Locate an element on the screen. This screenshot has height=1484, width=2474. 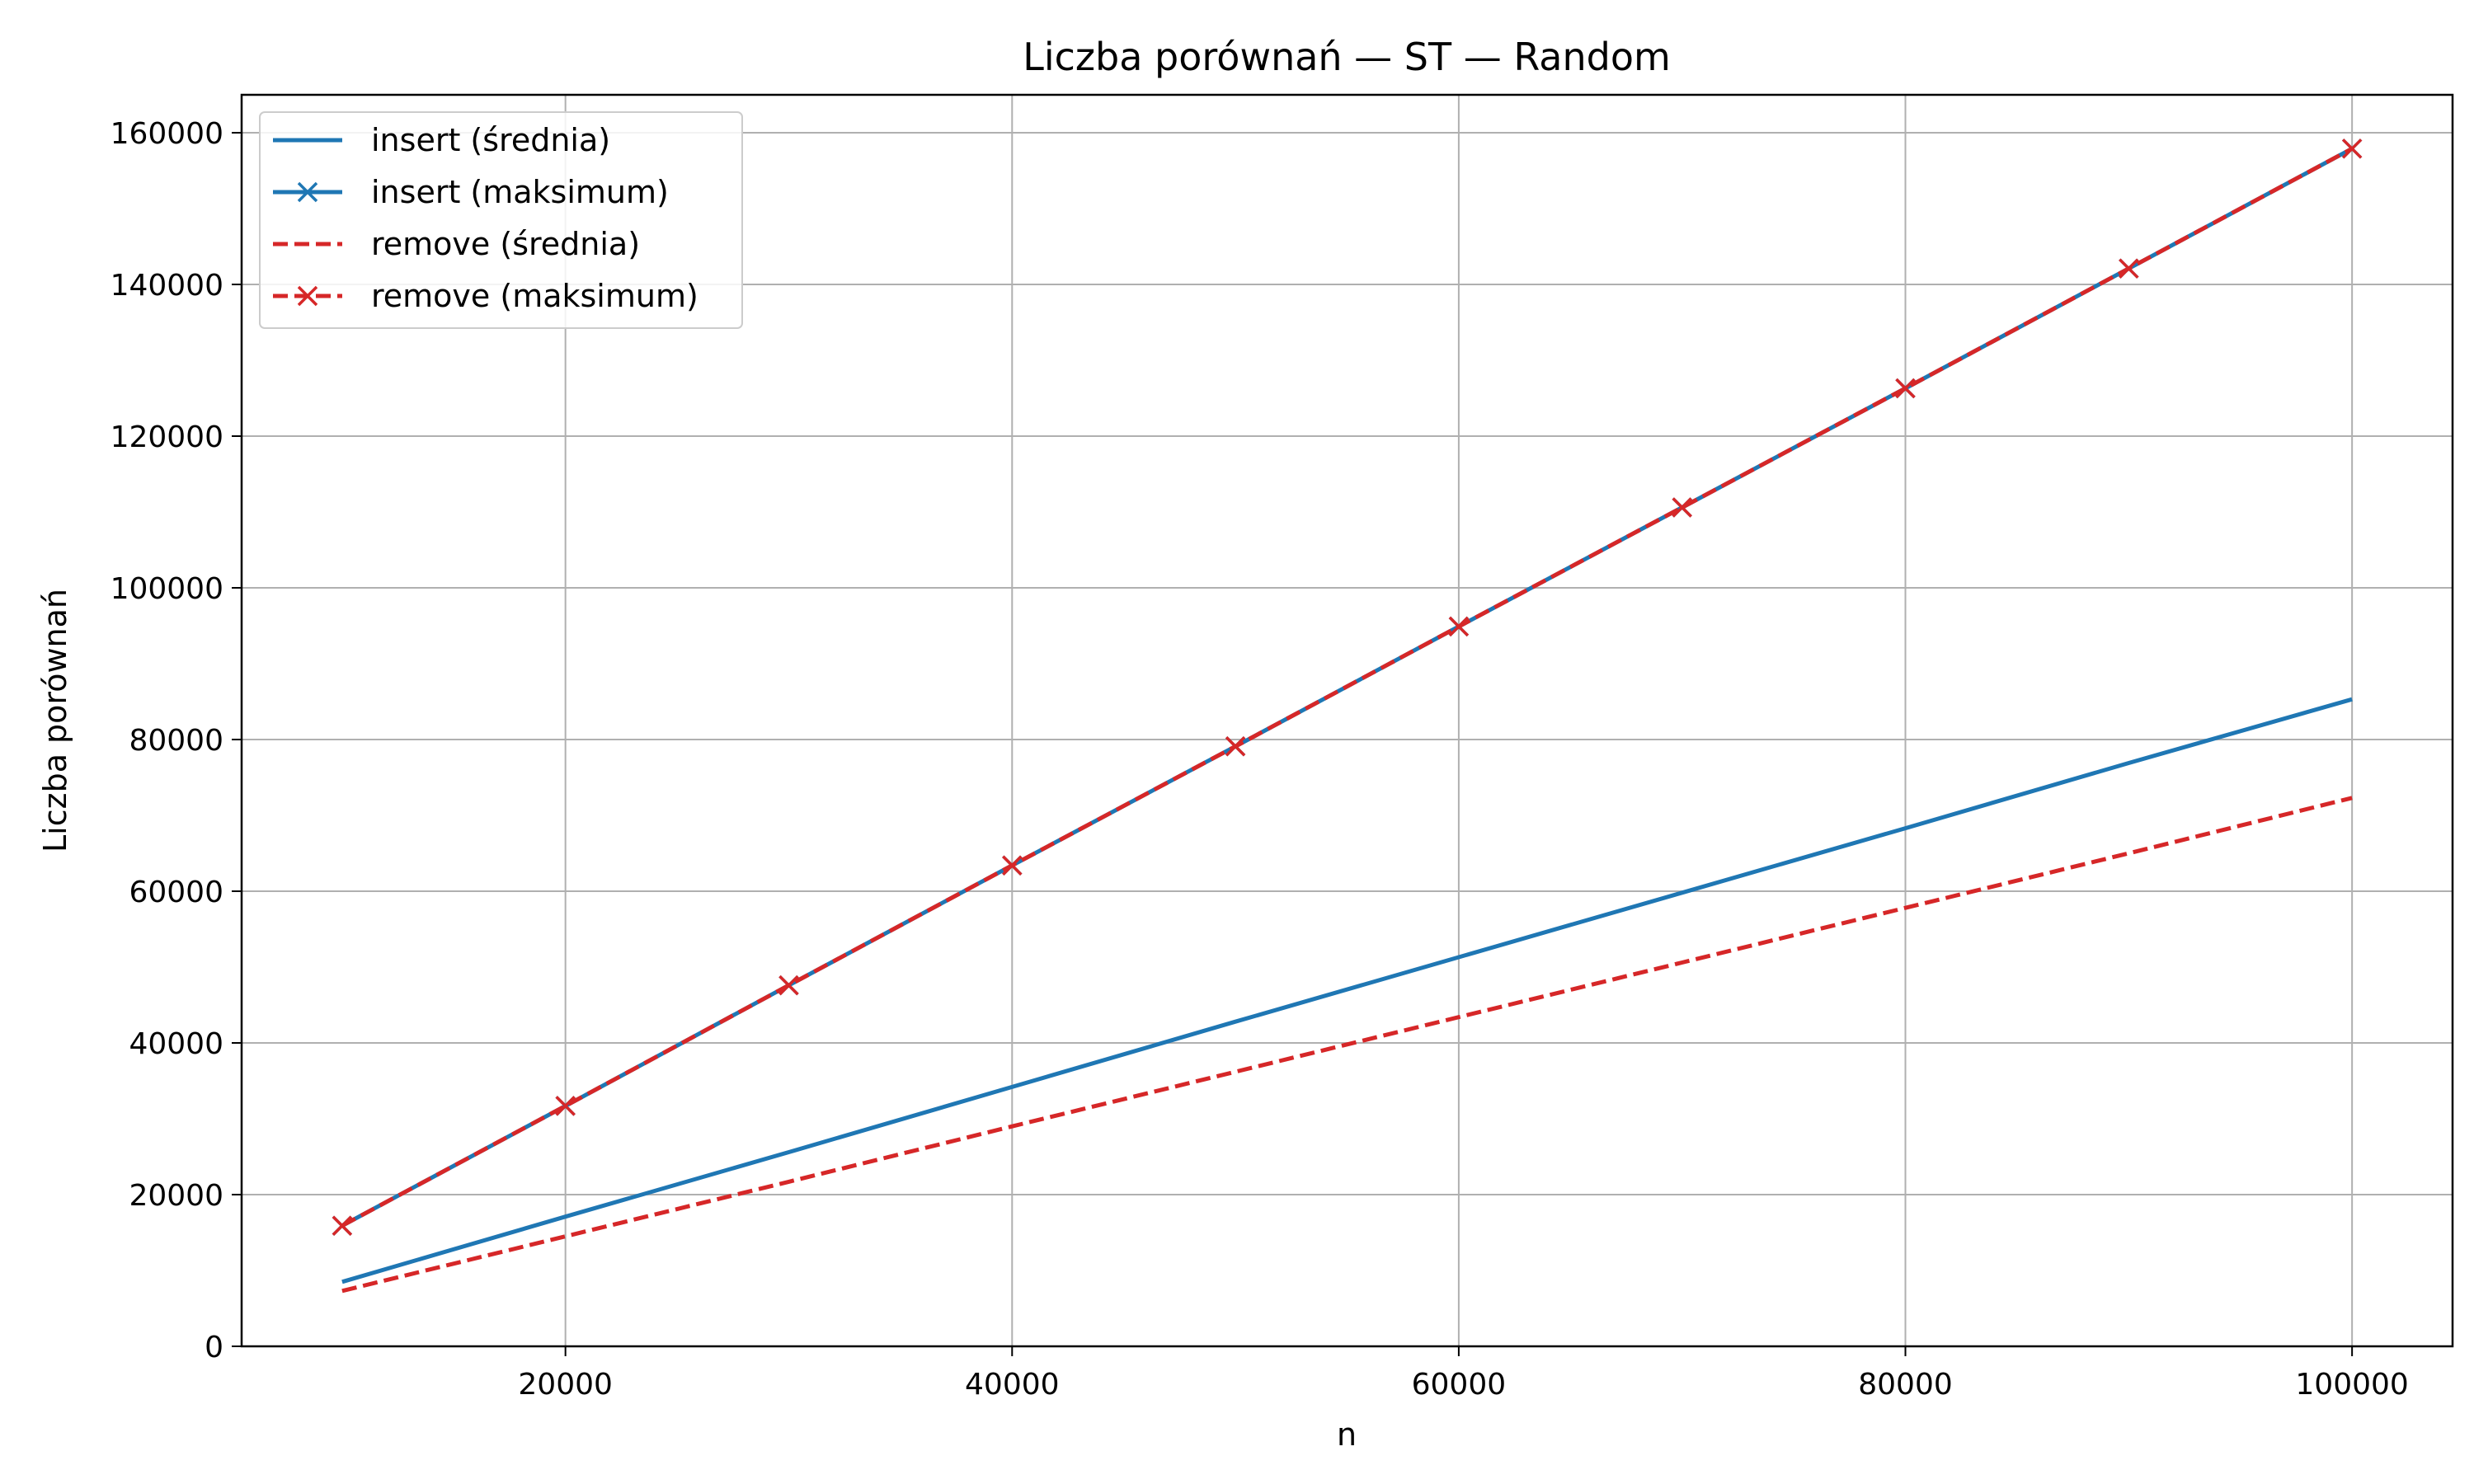
y-tick-label: 160000 is located at coordinates (167, 134).